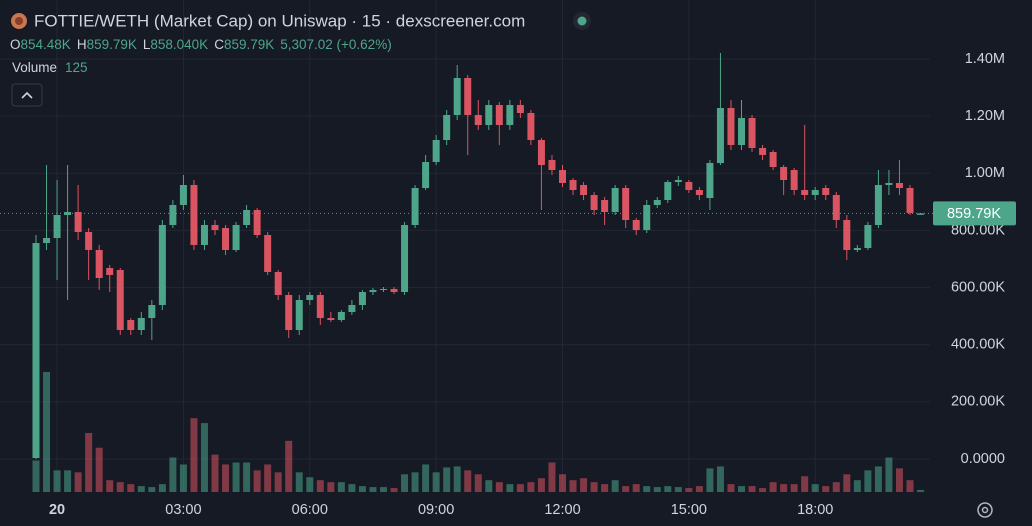 The image size is (1032, 526). Describe the element at coordinates (310, 510) in the screenshot. I see `x-tick-label: 06:00` at that location.